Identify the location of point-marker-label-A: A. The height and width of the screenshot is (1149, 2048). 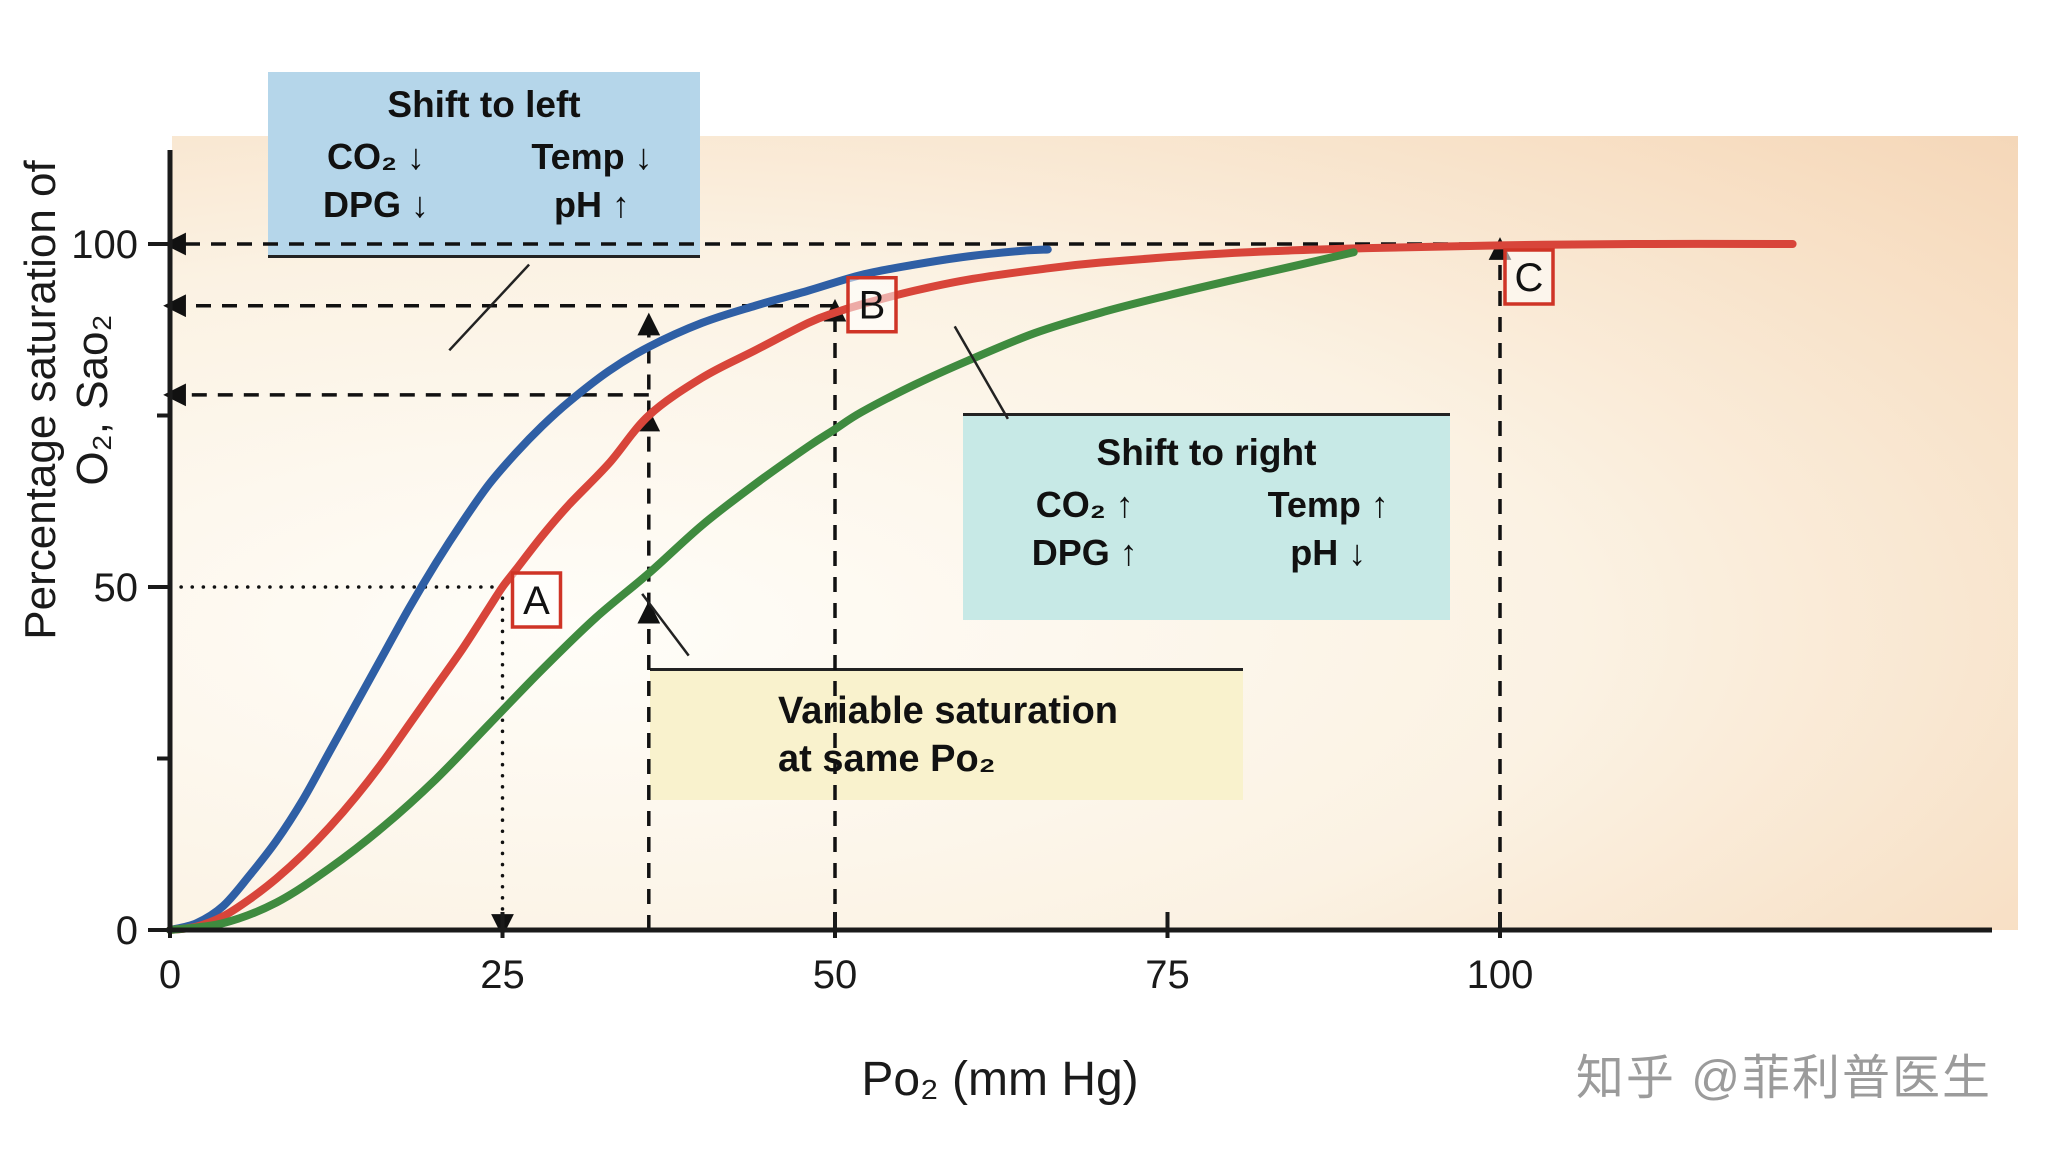
(536, 601).